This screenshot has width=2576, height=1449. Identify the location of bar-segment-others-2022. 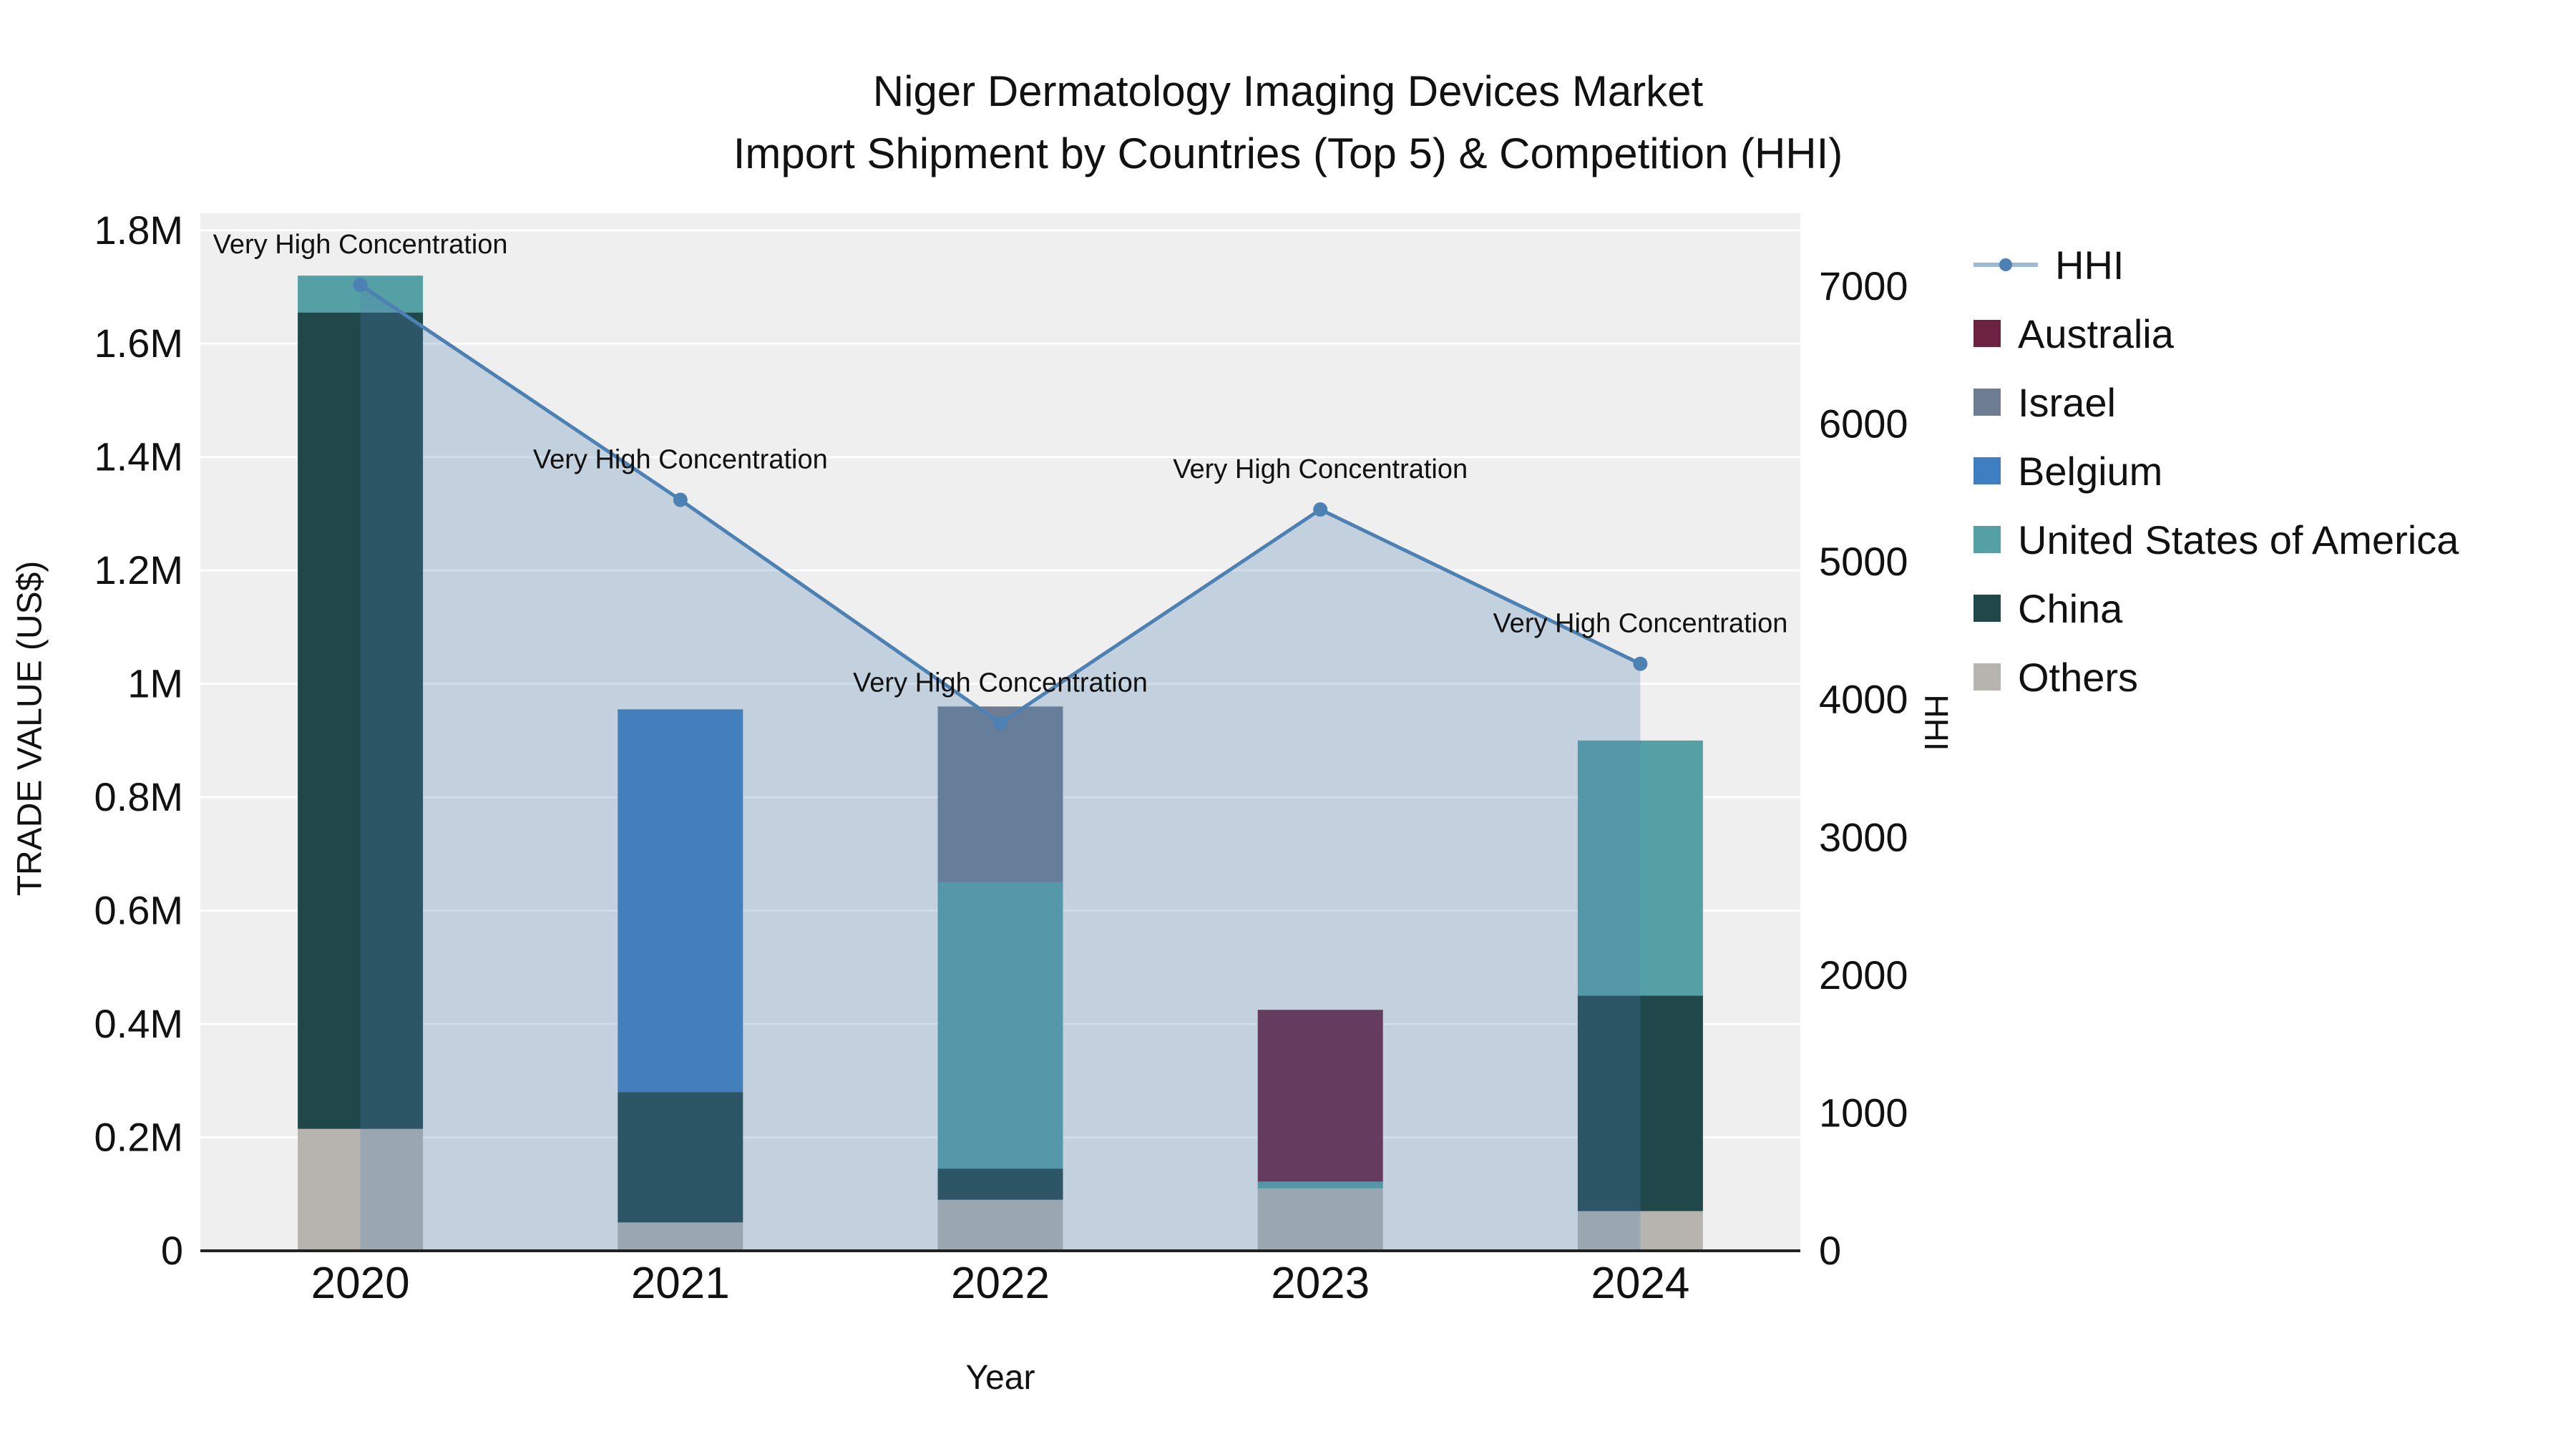
(1000, 1225).